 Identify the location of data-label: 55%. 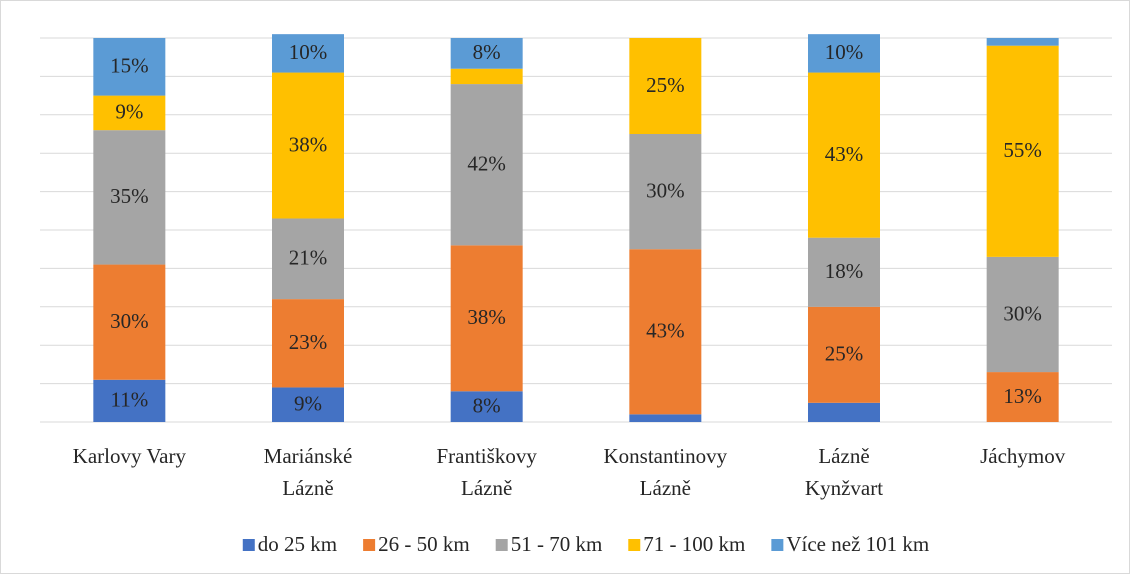
(1022, 150).